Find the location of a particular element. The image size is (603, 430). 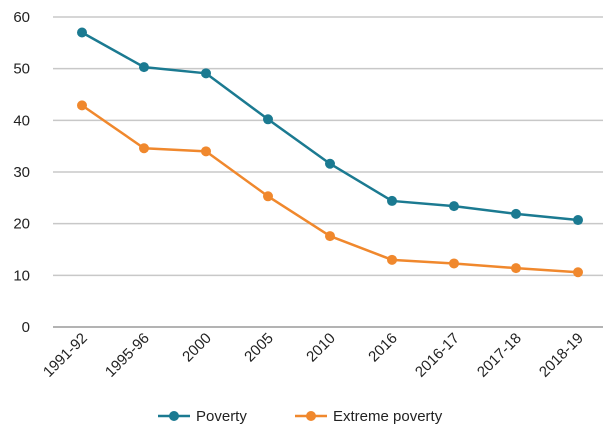

y-tick-label: 0 is located at coordinates (26, 327).